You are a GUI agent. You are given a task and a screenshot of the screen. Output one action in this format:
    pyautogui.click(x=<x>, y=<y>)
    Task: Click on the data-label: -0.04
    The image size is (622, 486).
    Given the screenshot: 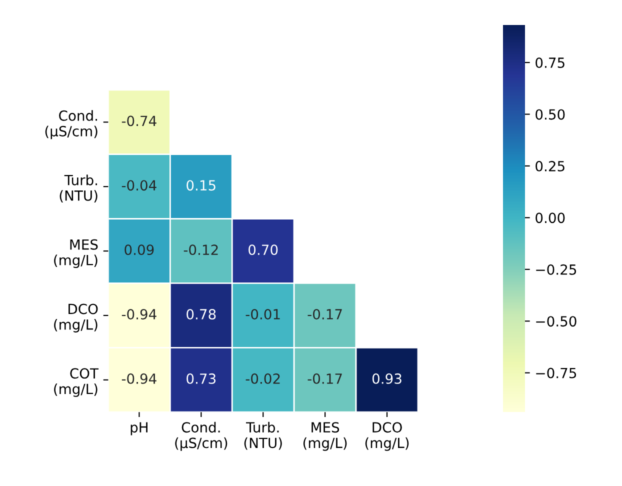 What is the action you would take?
    pyautogui.click(x=139, y=185)
    